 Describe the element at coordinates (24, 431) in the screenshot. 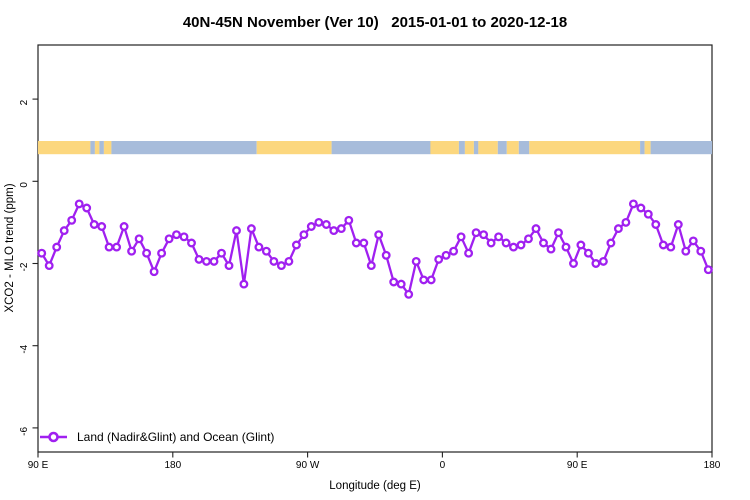

I see `y-tick-label: -6` at that location.